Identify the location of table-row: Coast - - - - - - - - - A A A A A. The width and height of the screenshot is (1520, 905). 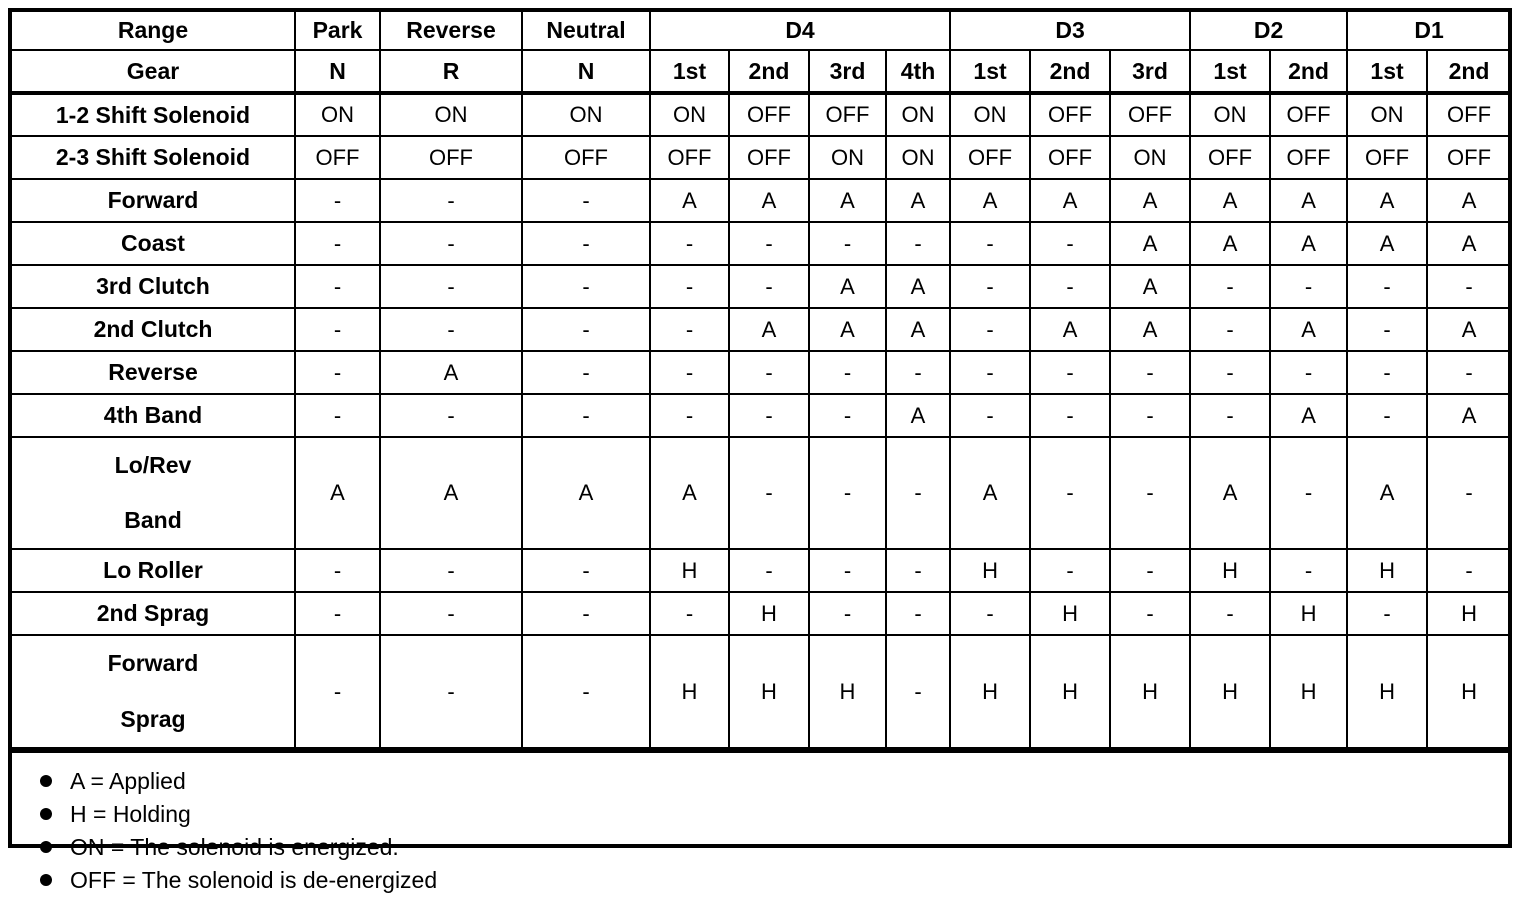
(761, 243).